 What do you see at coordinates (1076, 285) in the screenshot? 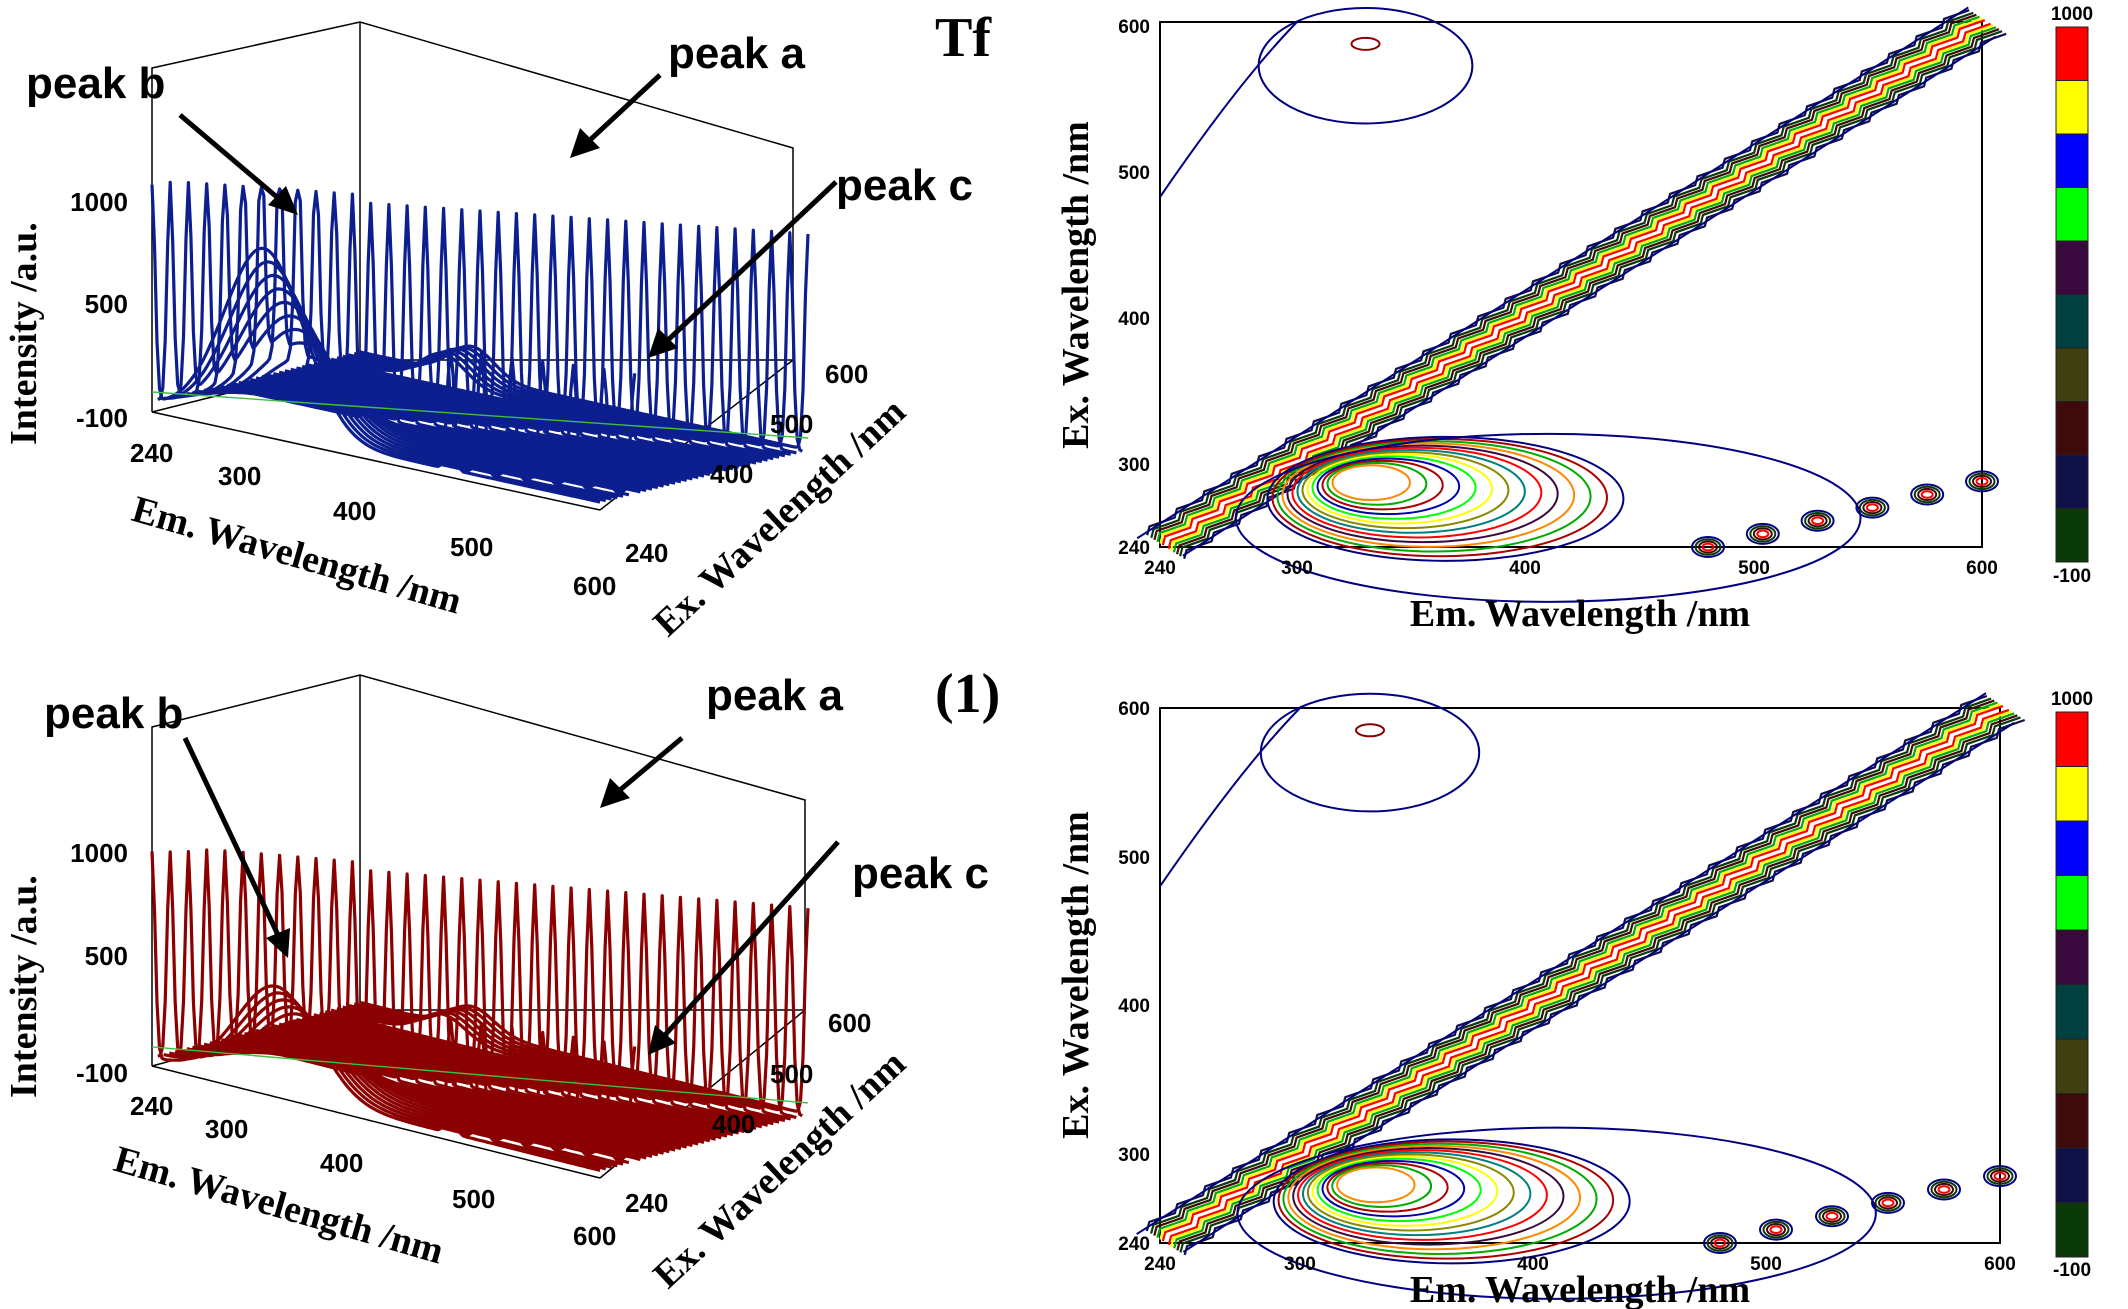
I see `y-axis-label: Ex. Wavelength /nm` at bounding box center [1076, 285].